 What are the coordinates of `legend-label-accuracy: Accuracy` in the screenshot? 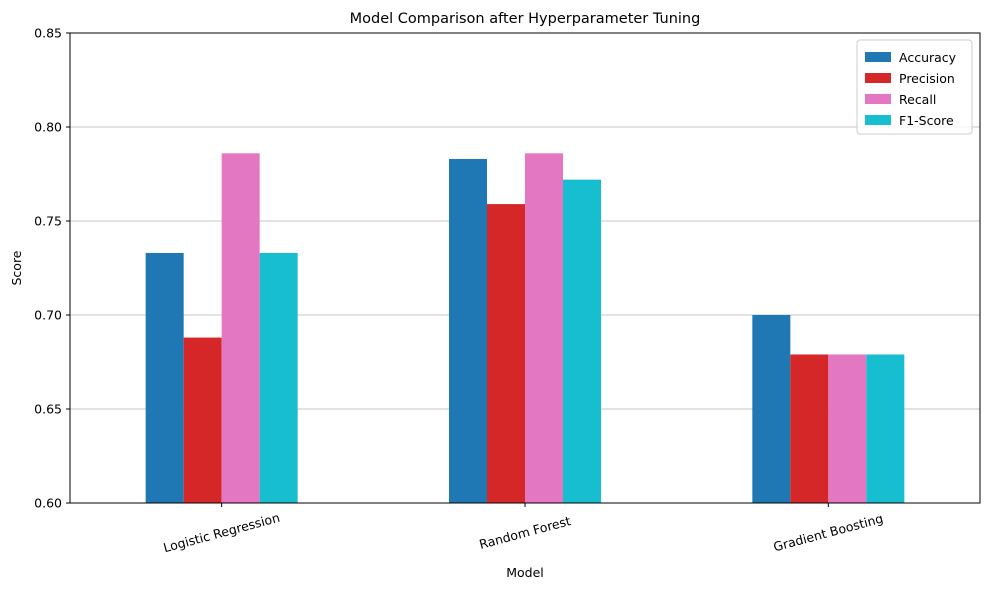 It's located at (928, 57).